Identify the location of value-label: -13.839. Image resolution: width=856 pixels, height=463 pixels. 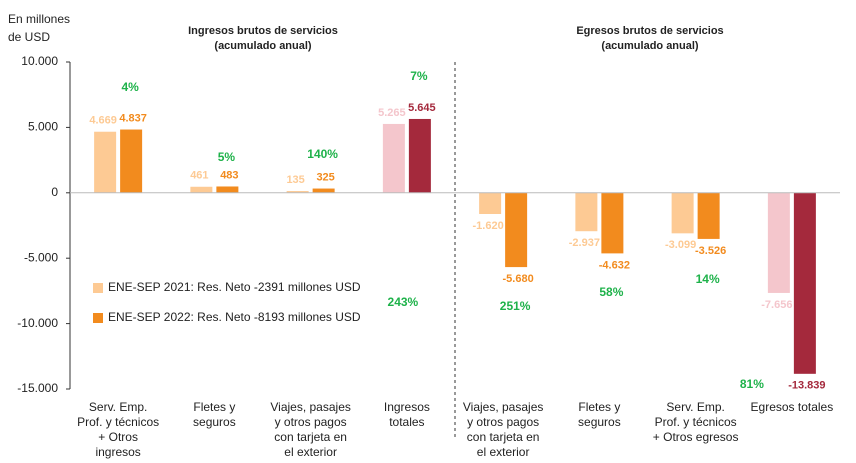
(806, 386).